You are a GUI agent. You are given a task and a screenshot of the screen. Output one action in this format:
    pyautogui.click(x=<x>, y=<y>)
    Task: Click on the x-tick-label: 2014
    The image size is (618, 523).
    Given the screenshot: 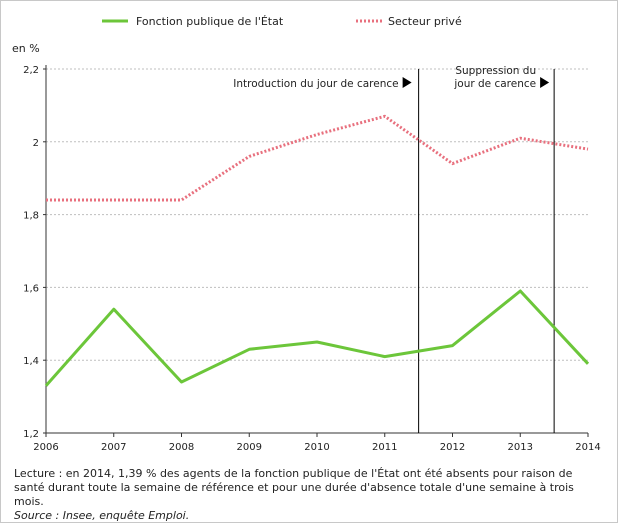 What is the action you would take?
    pyautogui.click(x=587, y=447)
    